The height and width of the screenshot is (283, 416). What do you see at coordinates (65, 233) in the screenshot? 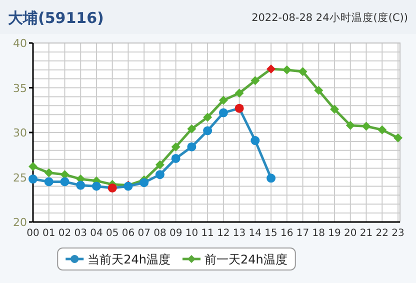
I see `x-tick-label: 02` at bounding box center [65, 233].